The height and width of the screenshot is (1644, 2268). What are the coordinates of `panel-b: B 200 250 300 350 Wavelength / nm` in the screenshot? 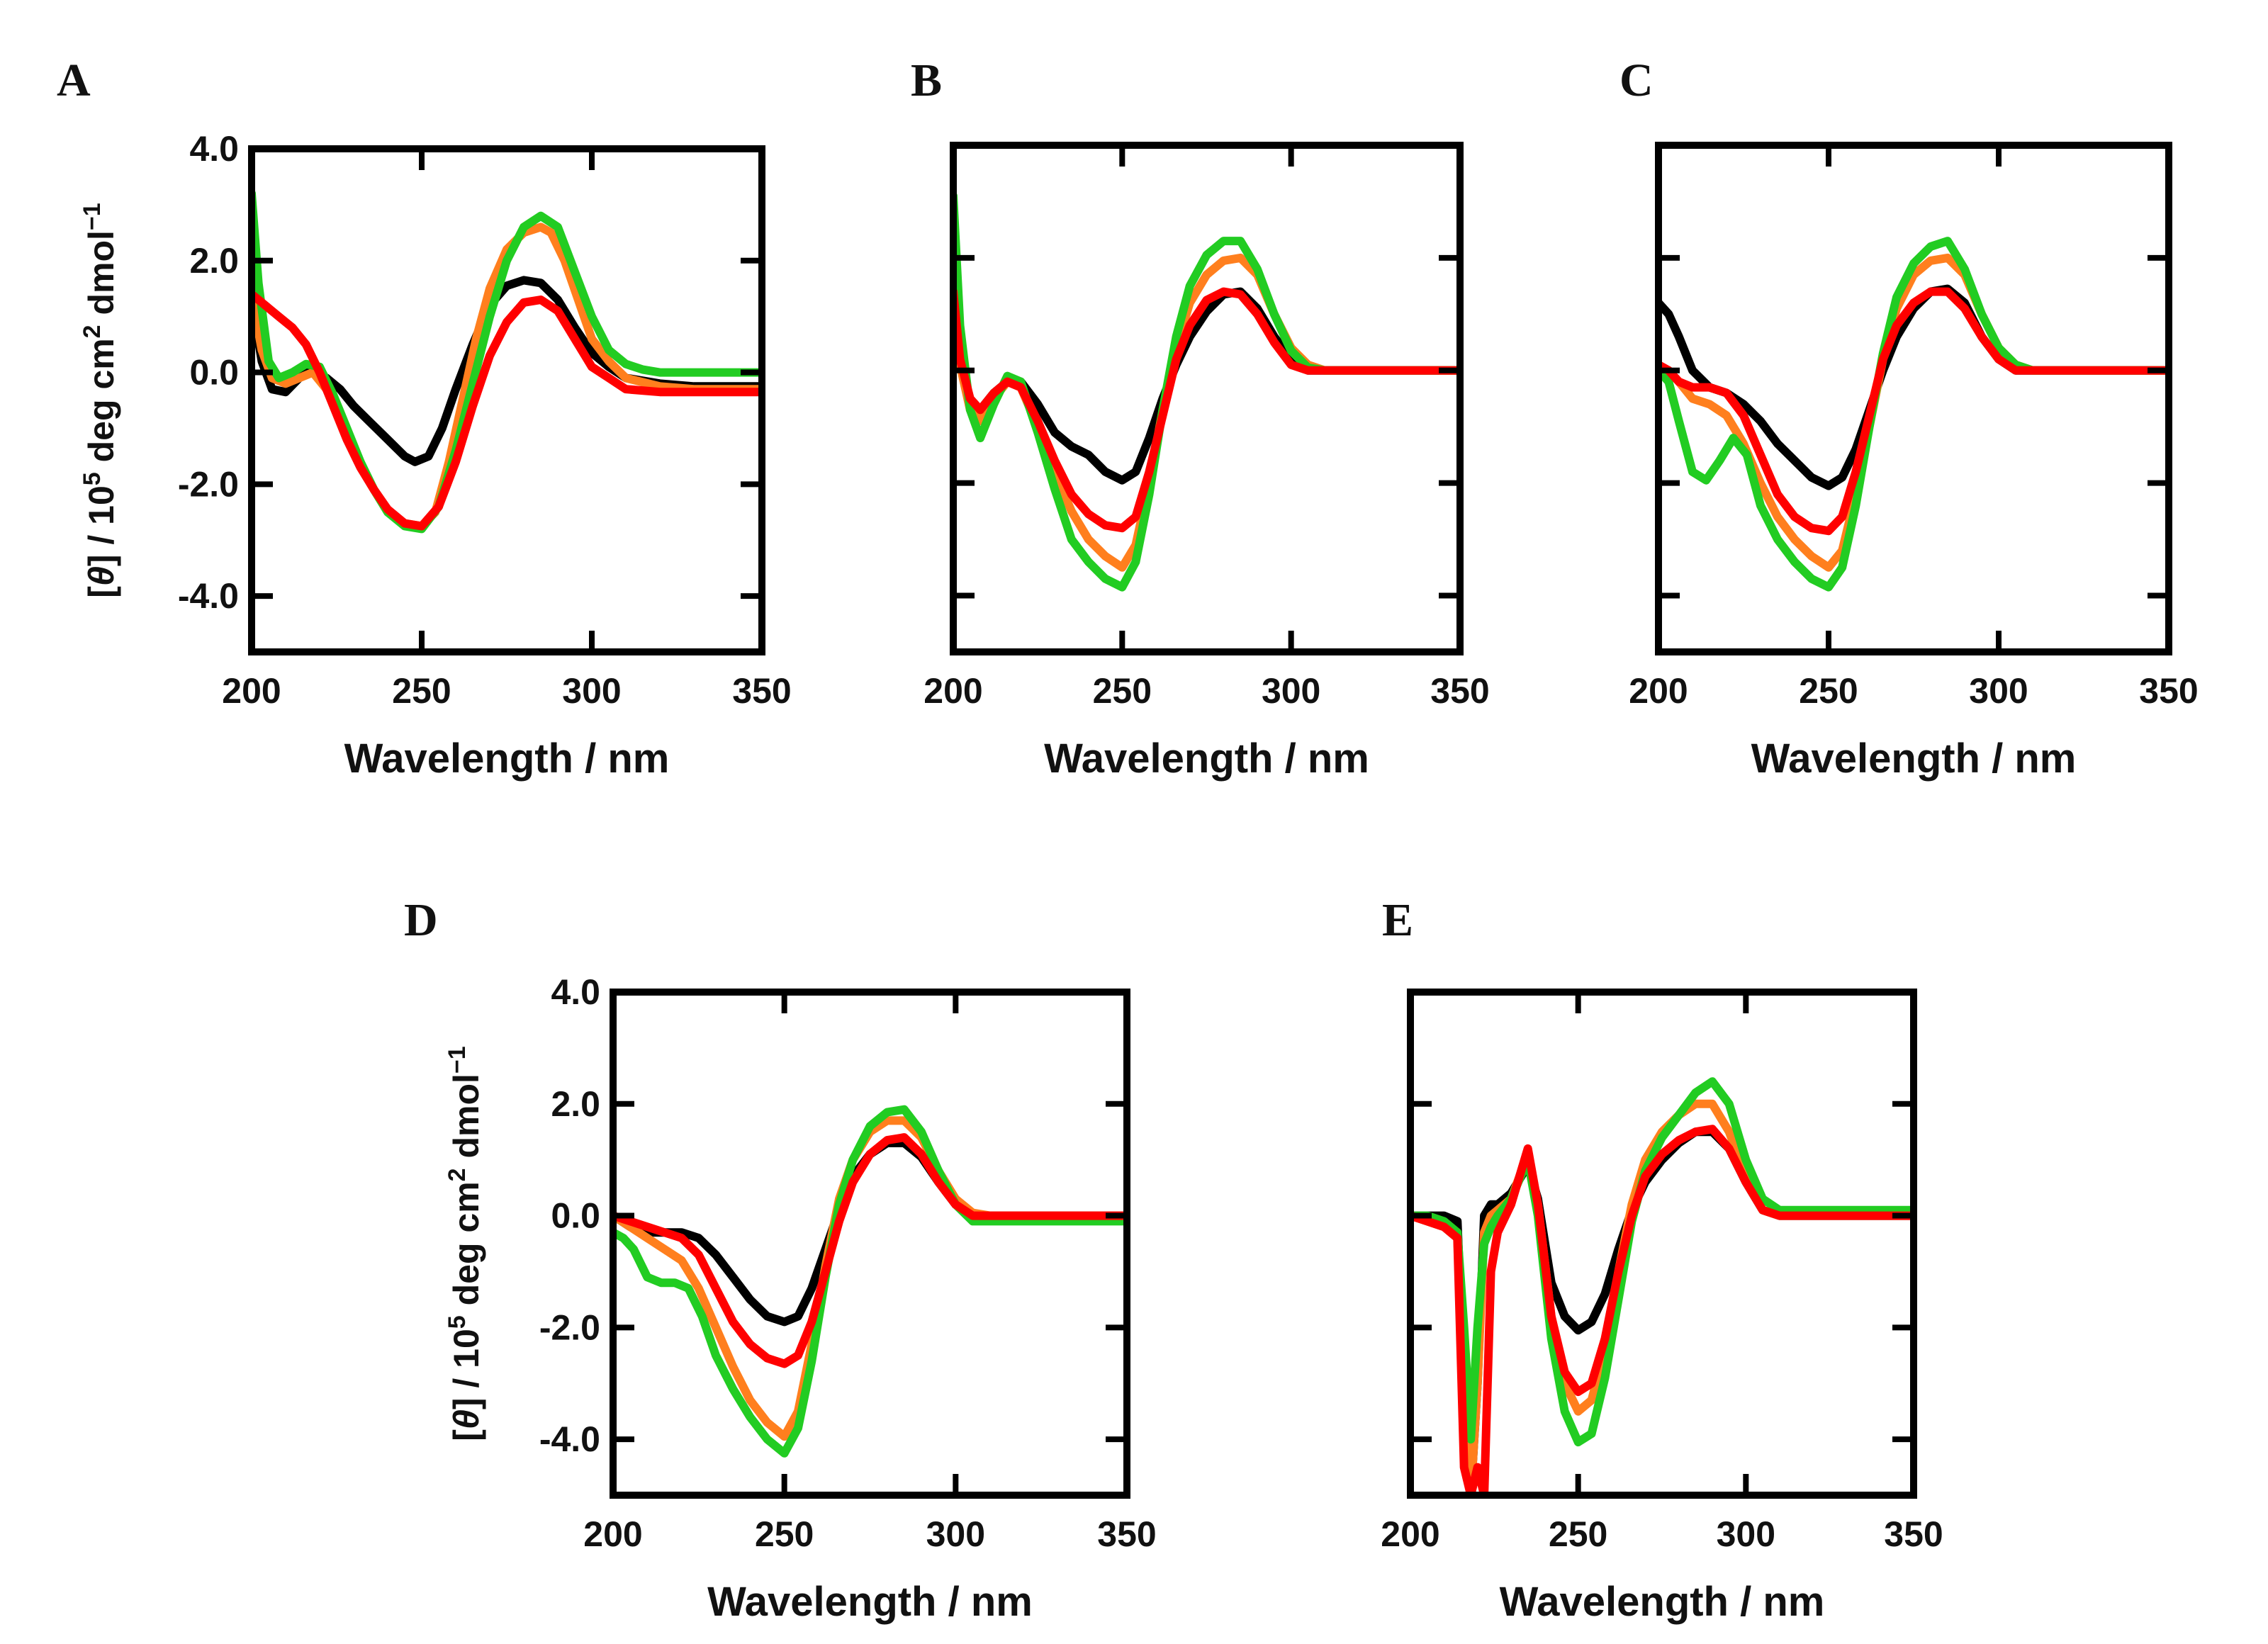 It's located at (1200, 418).